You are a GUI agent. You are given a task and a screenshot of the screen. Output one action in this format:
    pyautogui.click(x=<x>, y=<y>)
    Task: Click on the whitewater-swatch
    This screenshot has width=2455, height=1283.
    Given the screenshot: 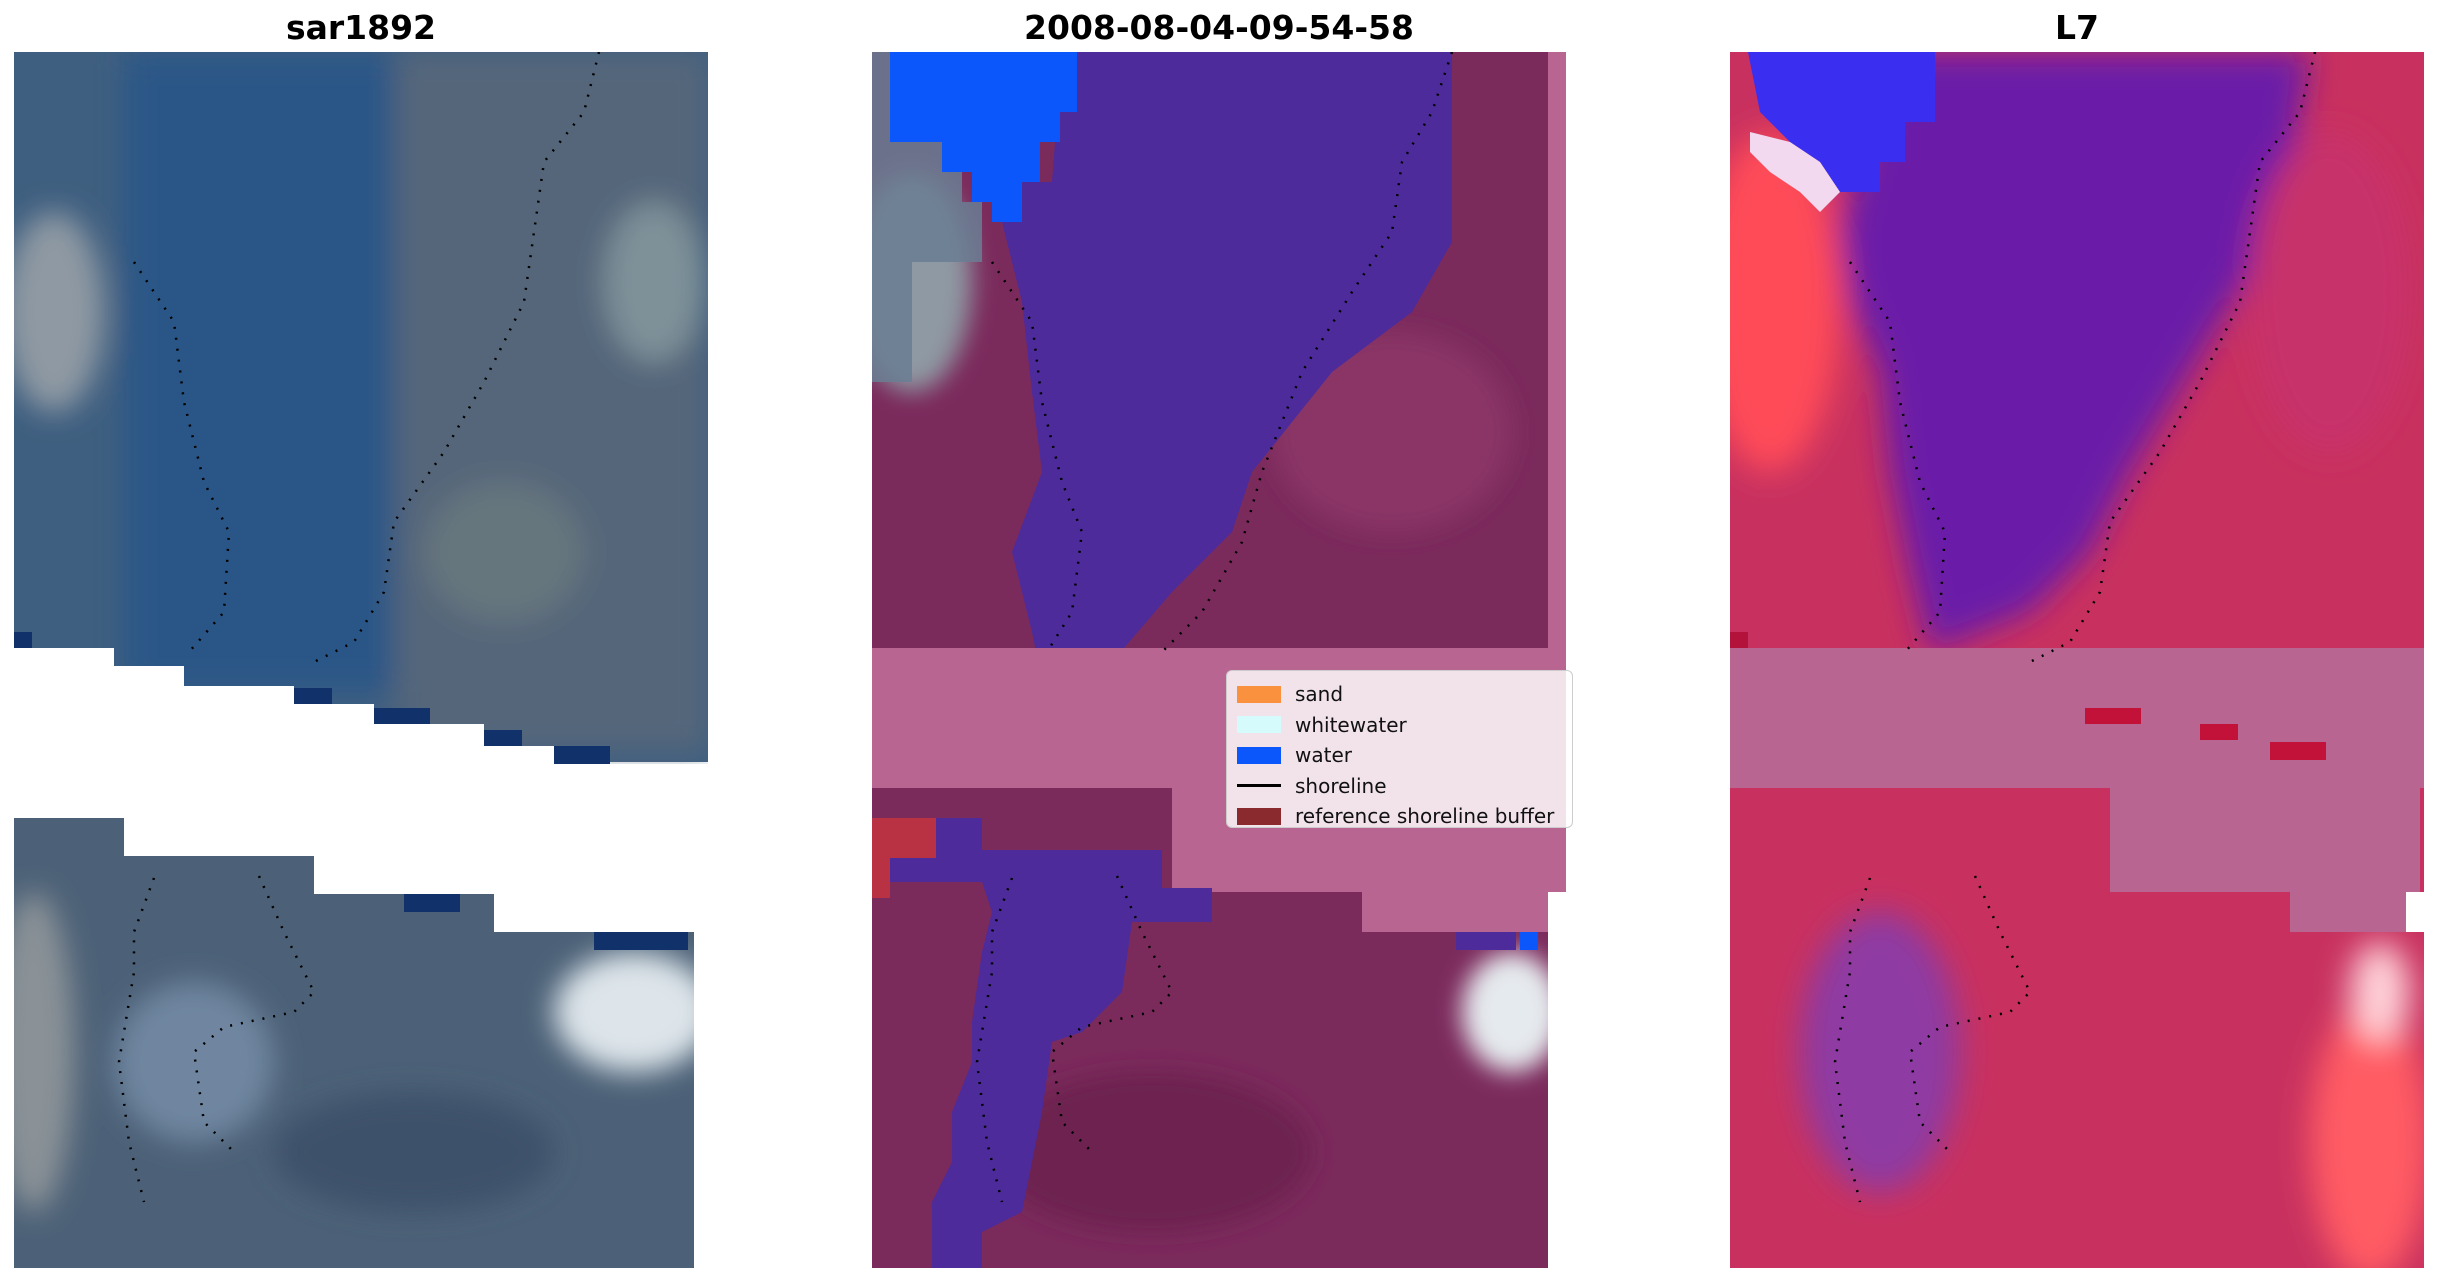 What is the action you would take?
    pyautogui.click(x=1259, y=725)
    